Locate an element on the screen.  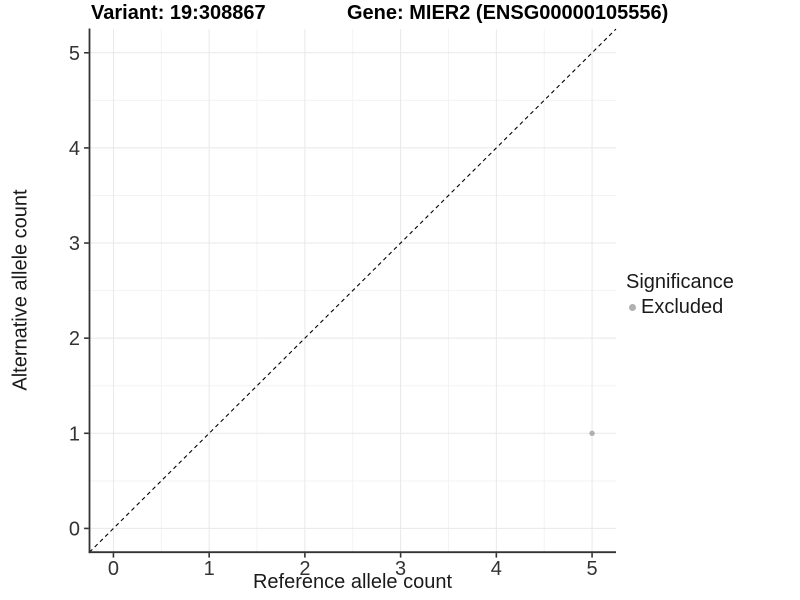
data-point is located at coordinates (592, 433).